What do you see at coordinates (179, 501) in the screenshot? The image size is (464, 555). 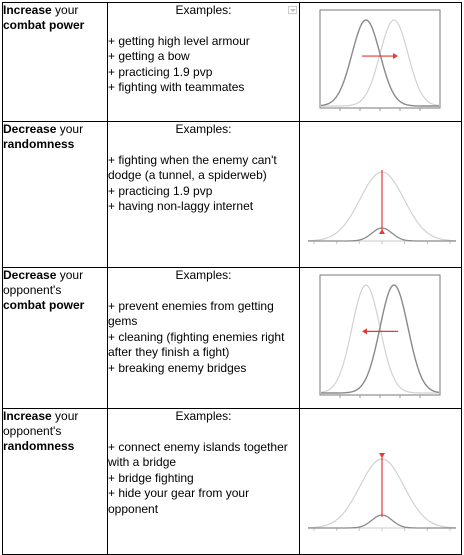 I see `list-item: + hide your gear from your opponent` at bounding box center [179, 501].